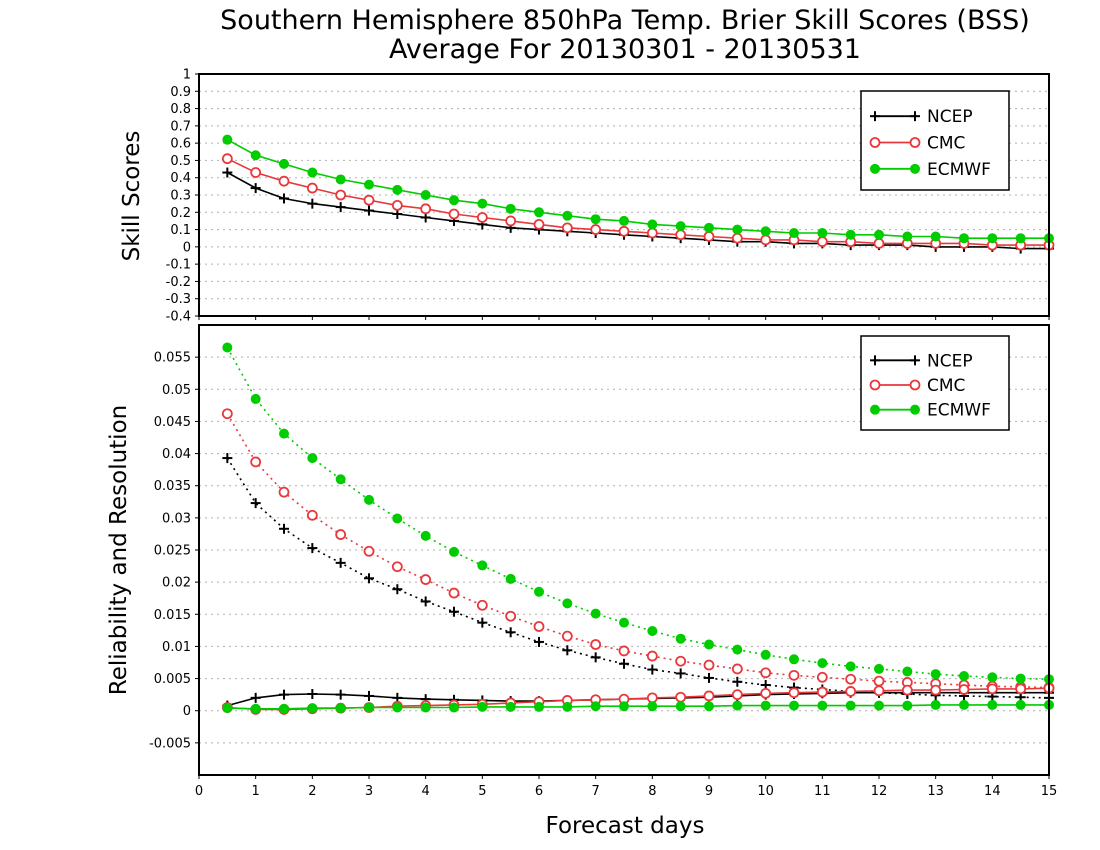  What do you see at coordinates (132, 196) in the screenshot?
I see `skill-scores-y-axis-label: Skill Scores` at bounding box center [132, 196].